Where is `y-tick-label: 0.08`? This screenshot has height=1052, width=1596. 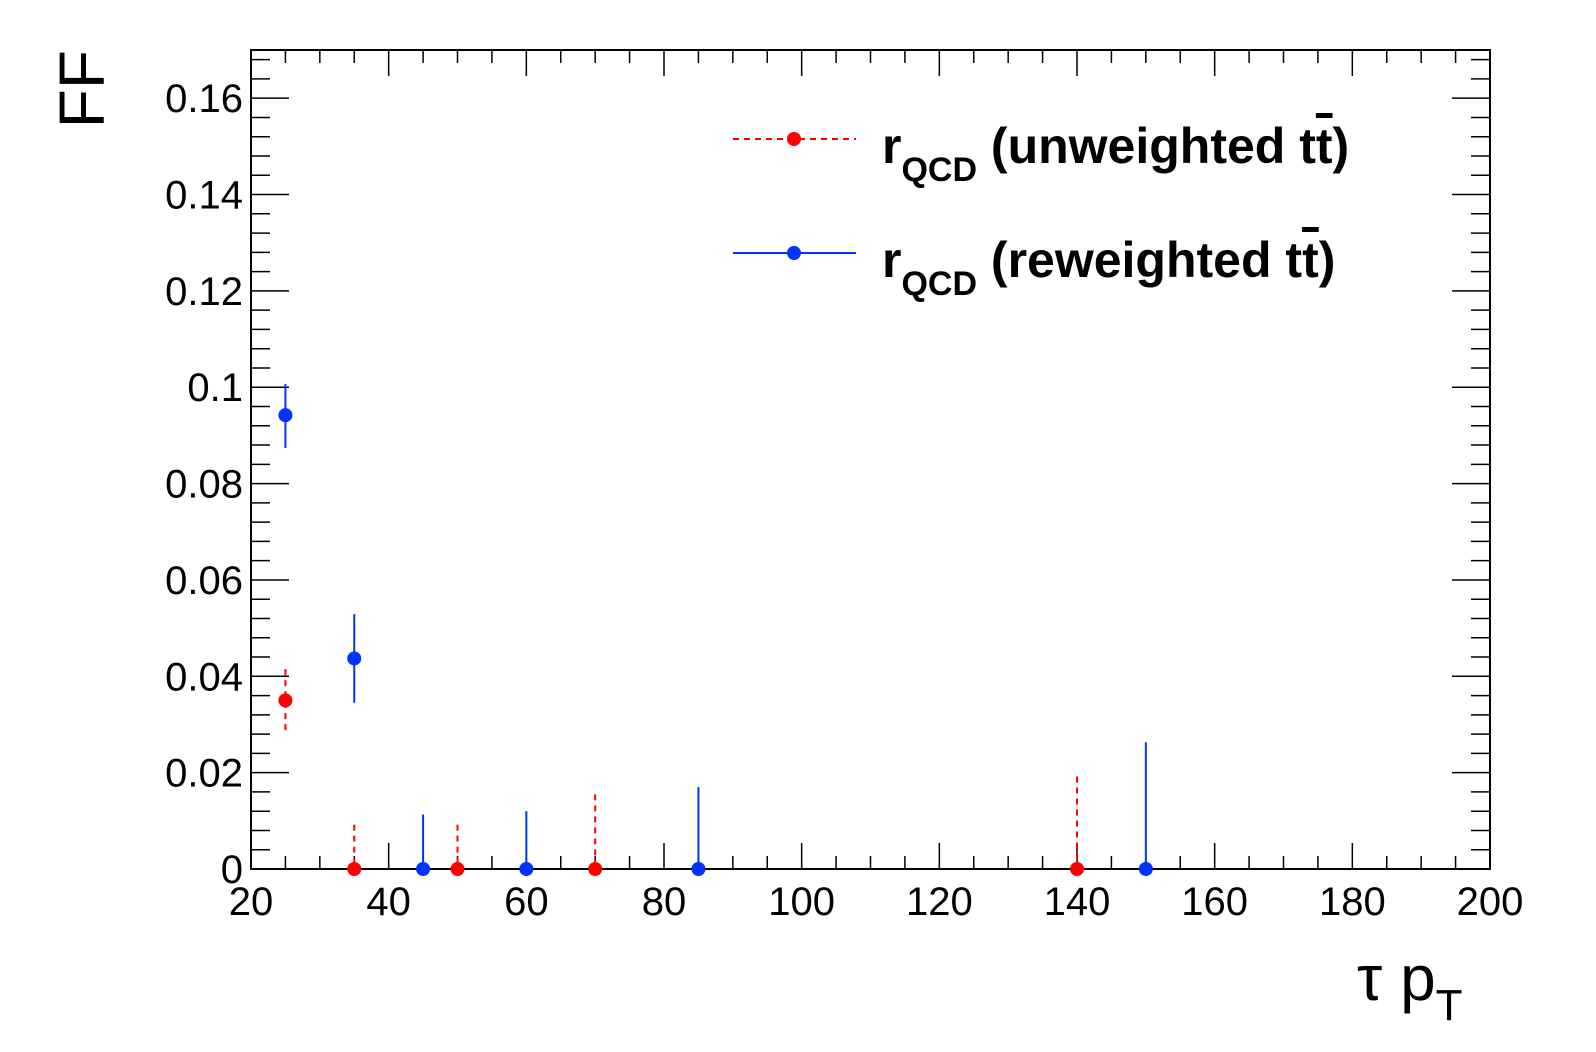 y-tick-label: 0.08 is located at coordinates (204, 485).